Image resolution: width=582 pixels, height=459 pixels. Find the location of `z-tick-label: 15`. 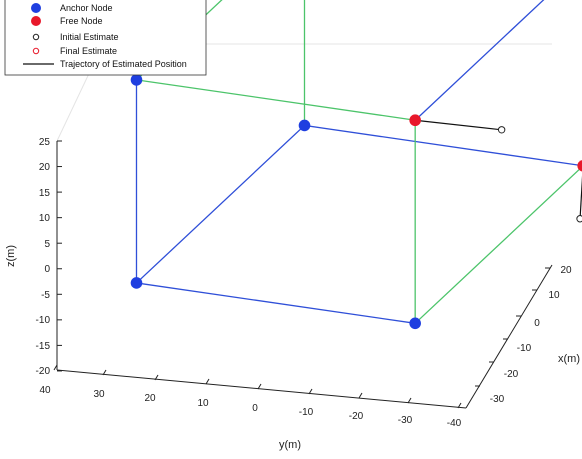

z-tick-label: 15 is located at coordinates (45, 193).